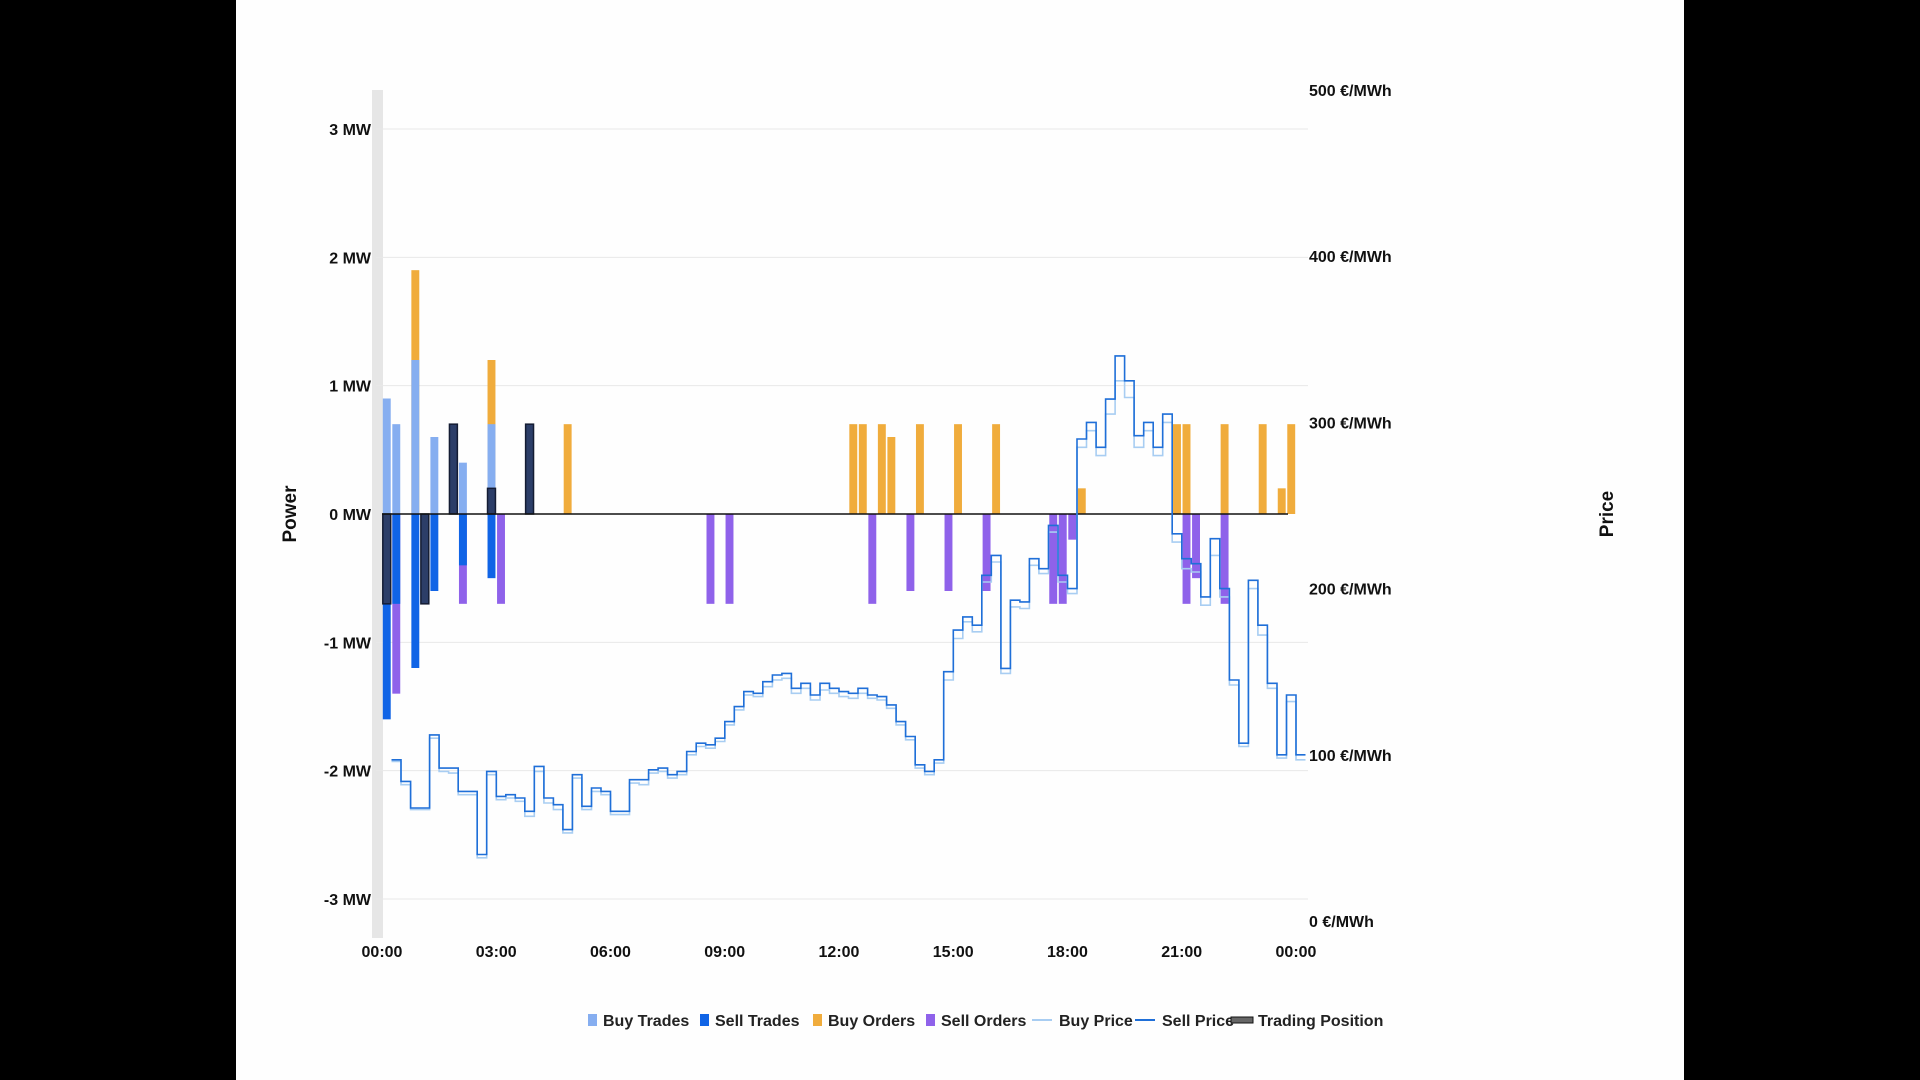 This screenshot has height=1080, width=1920. I want to click on legend-label: Buy Price, so click(1096, 1021).